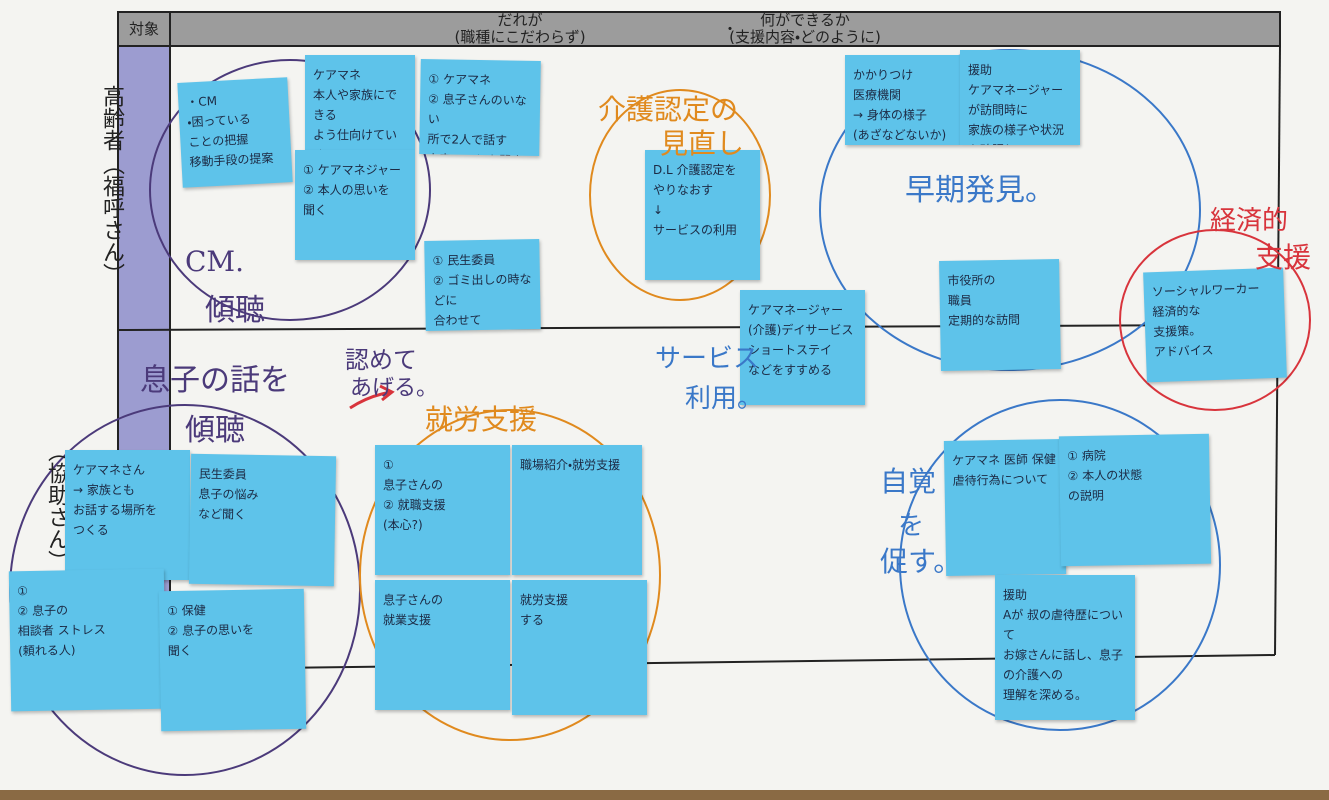  Describe the element at coordinates (228, 494) in the screenshot. I see `note-line: 息子の悩み` at that location.